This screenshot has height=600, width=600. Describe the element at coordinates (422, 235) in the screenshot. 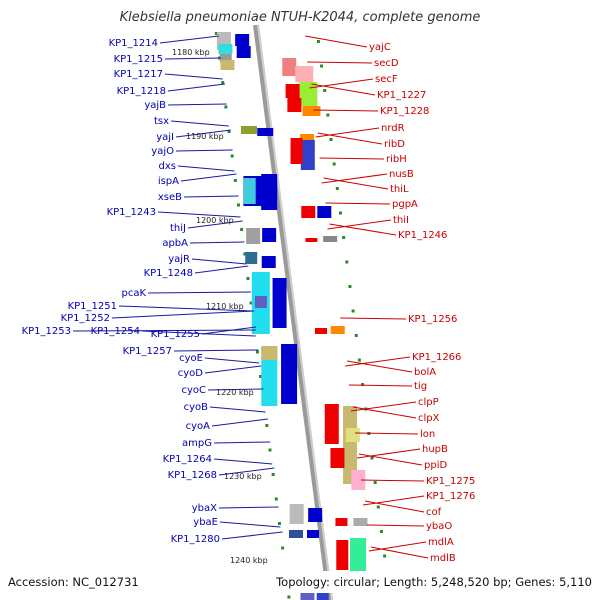

I see `right-gene-label: KP1_1246` at that location.